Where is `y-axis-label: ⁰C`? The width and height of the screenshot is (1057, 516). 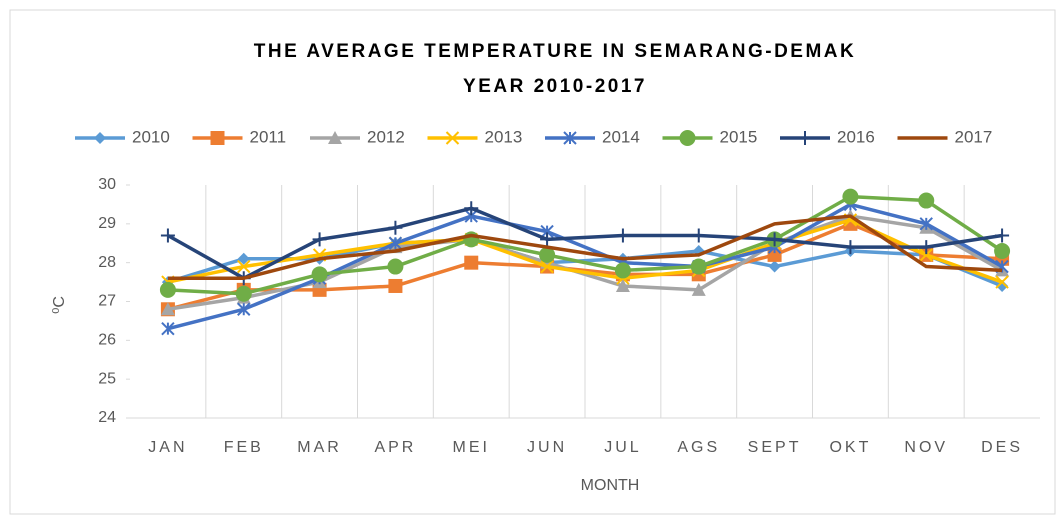 y-axis-label: ⁰C is located at coordinates (59, 305).